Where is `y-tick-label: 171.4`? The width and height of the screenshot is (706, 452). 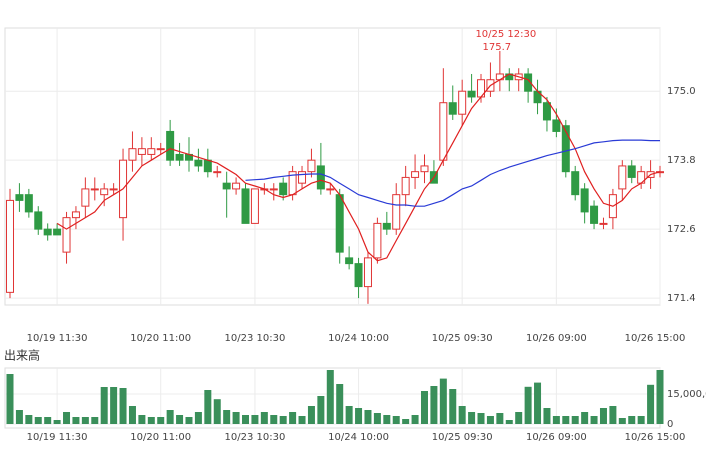 y-tick-label: 171.4 is located at coordinates (681, 298).